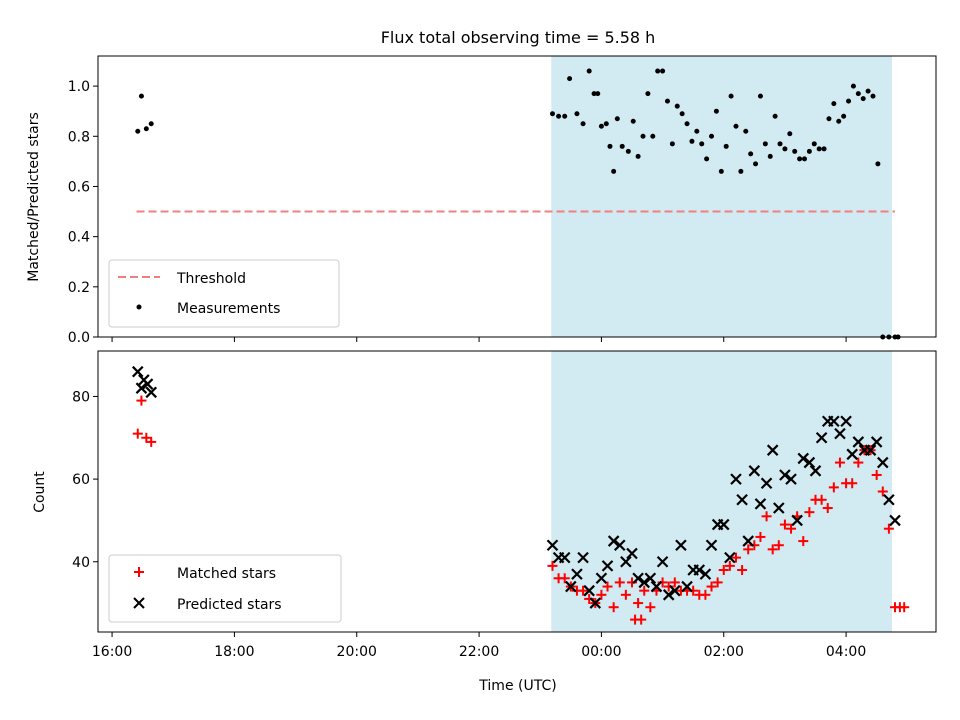  What do you see at coordinates (139, 307) in the screenshot?
I see `legend-measurements-swatch` at bounding box center [139, 307].